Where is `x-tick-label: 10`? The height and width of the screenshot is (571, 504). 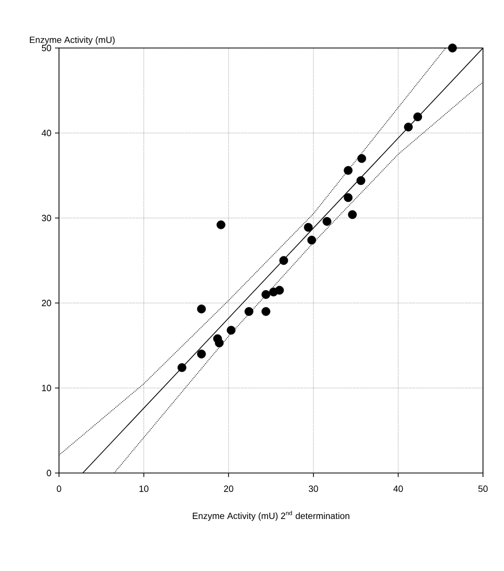
x-tick-label: 10 is located at coordinates (143, 489).